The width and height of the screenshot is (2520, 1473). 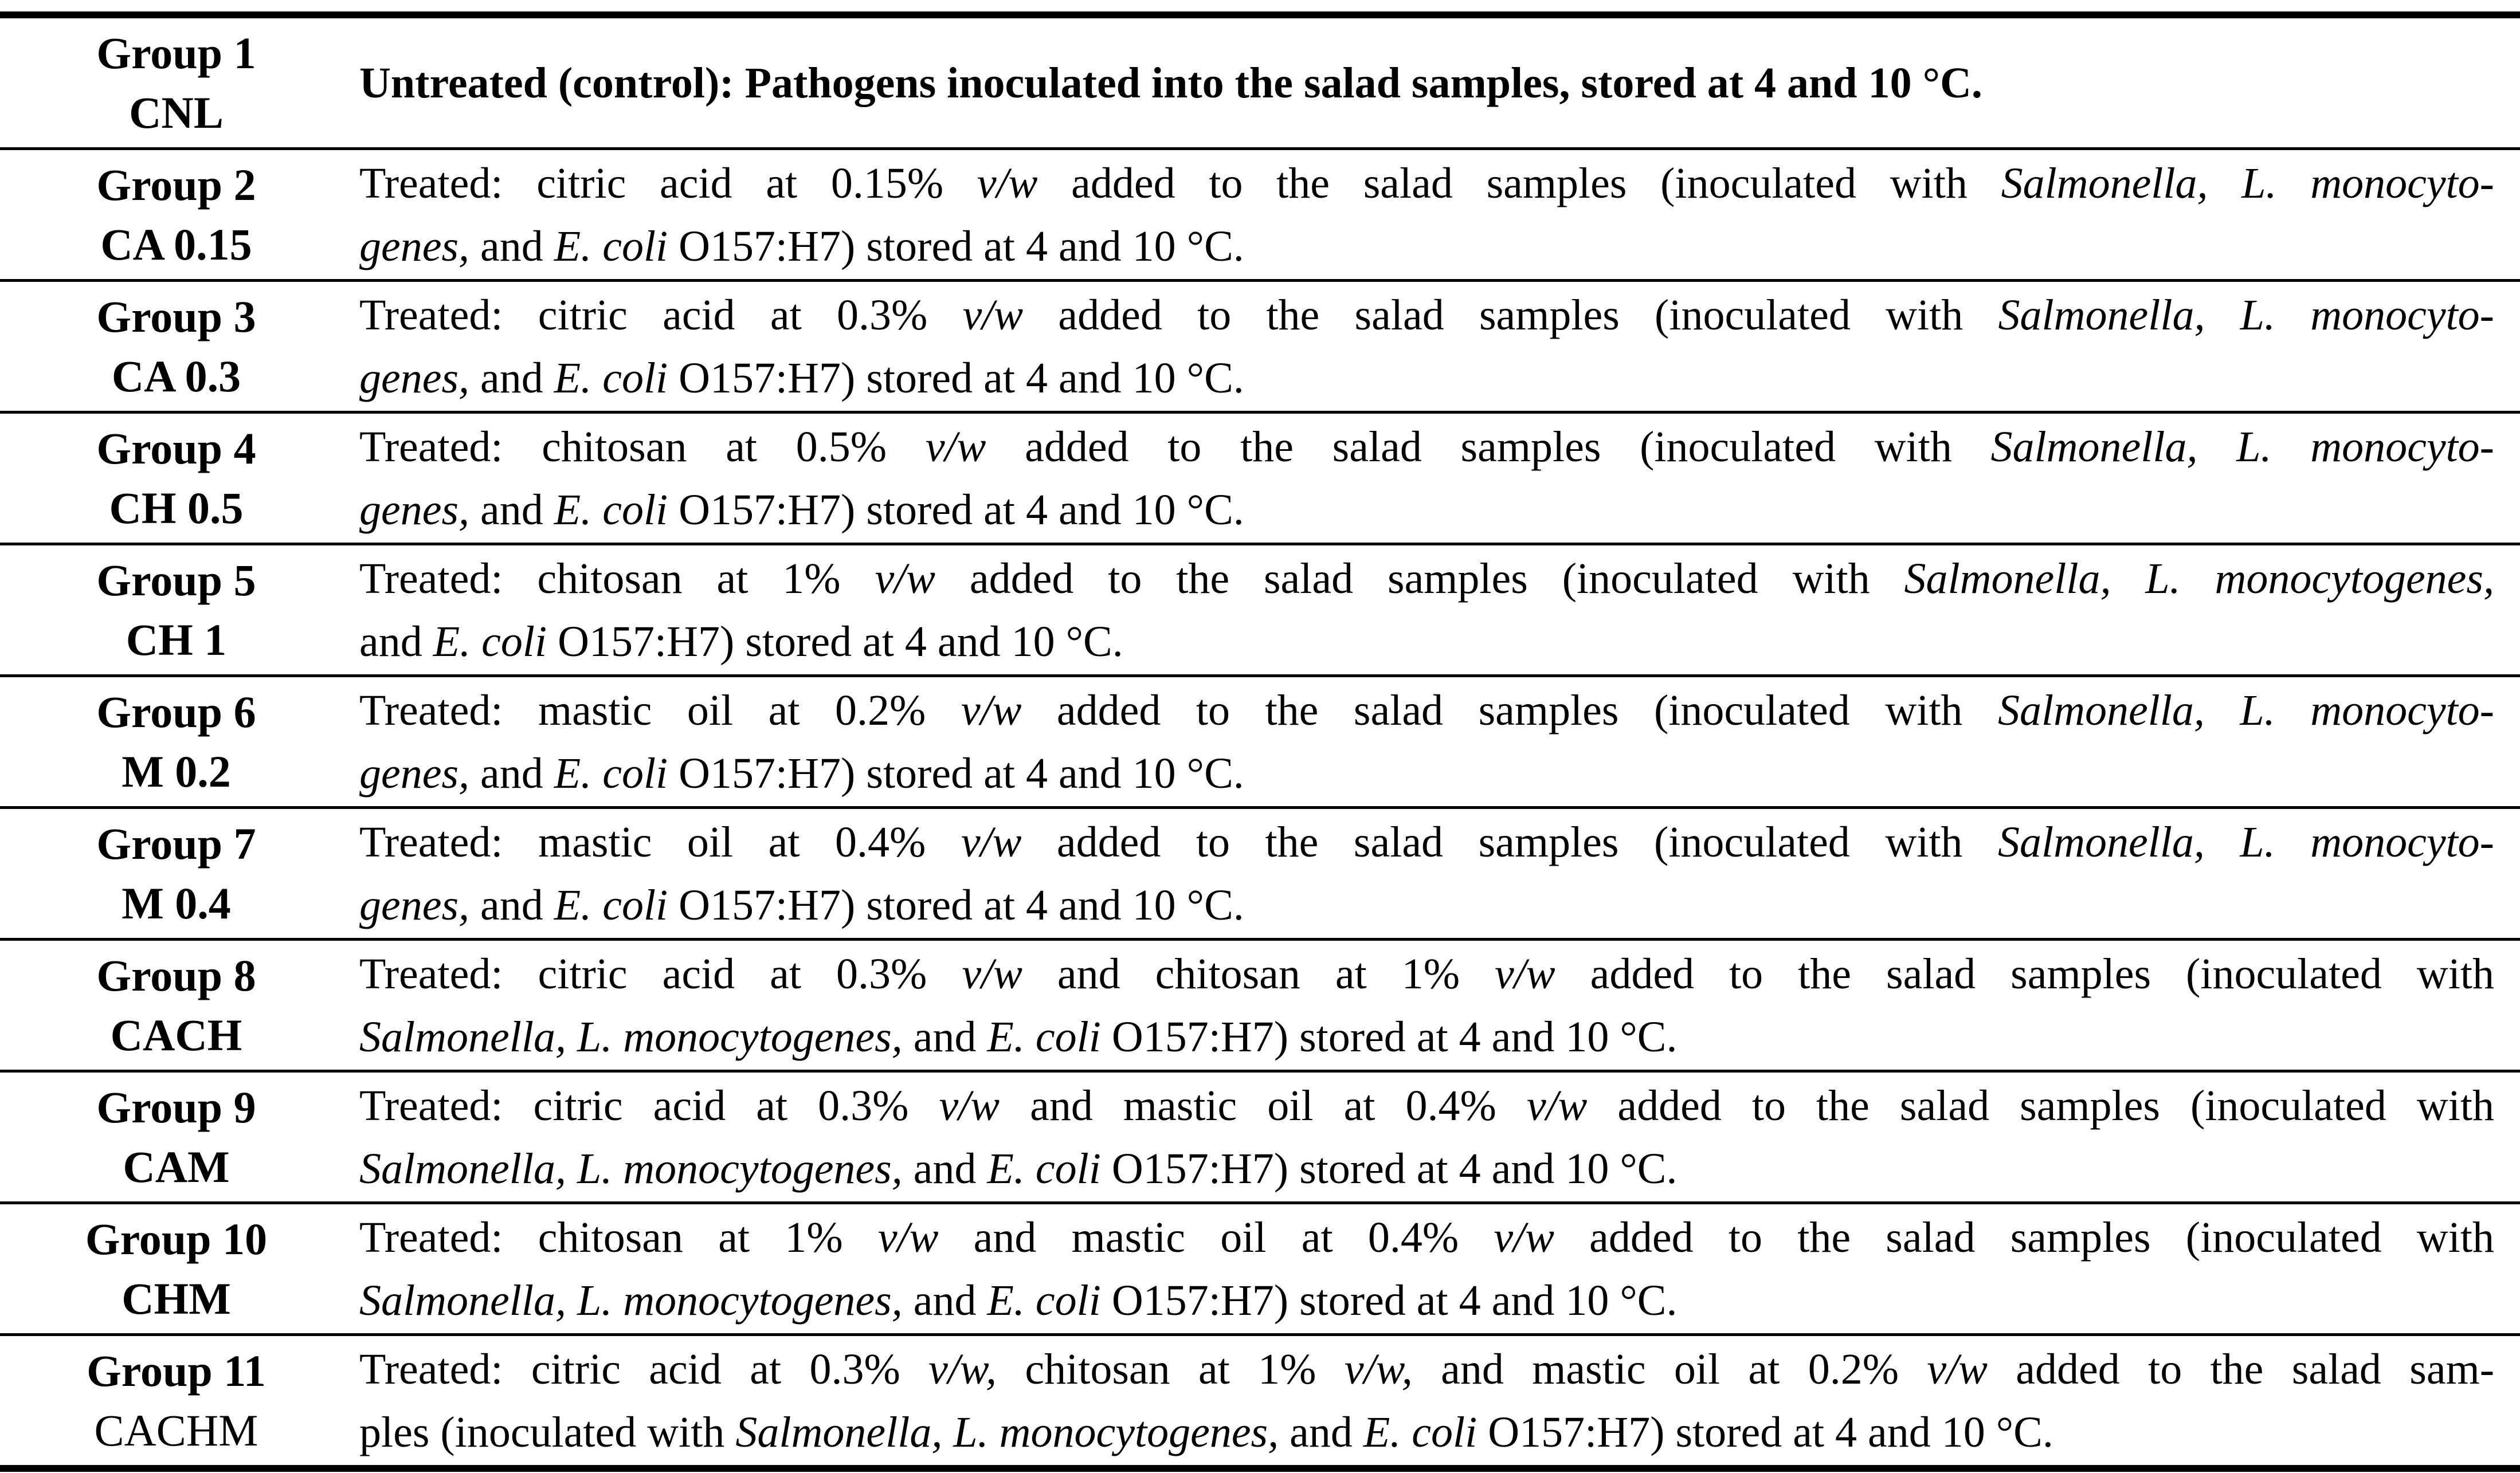 What do you see at coordinates (668, 183) in the screenshot?
I see `text-segment: Treated: citric acid at 0.15%` at bounding box center [668, 183].